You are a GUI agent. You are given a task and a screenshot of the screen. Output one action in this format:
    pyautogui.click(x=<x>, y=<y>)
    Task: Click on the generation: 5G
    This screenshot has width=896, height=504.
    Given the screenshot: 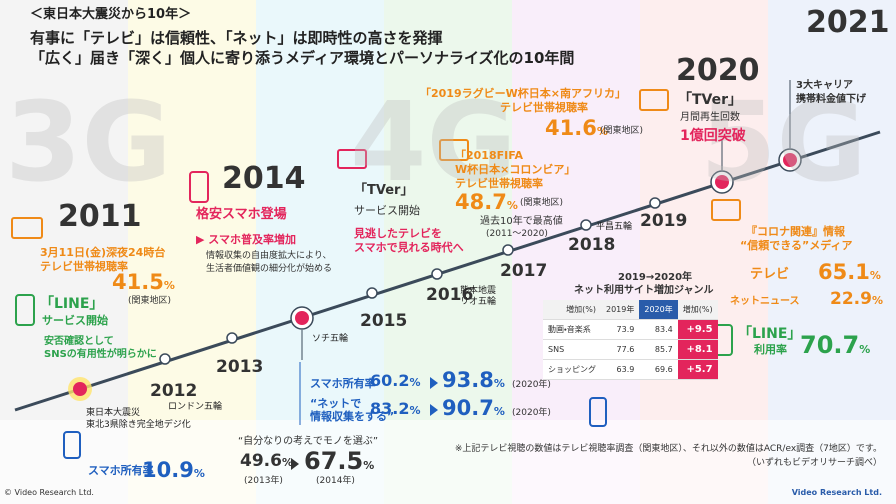 What is the action you would take?
    pyautogui.click(x=783, y=142)
    